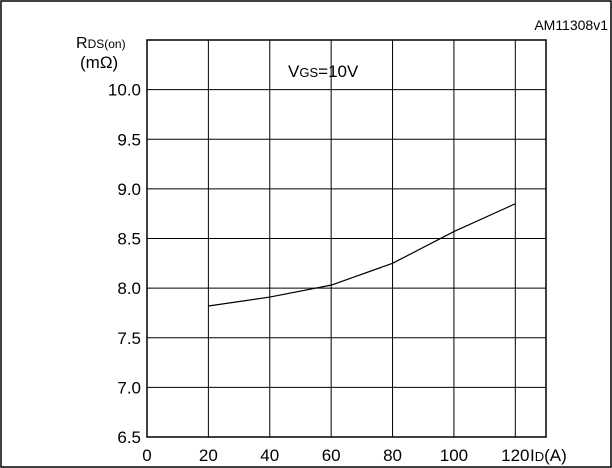  What do you see at coordinates (294, 71) in the screenshot?
I see `vgs-prefix: V` at bounding box center [294, 71].